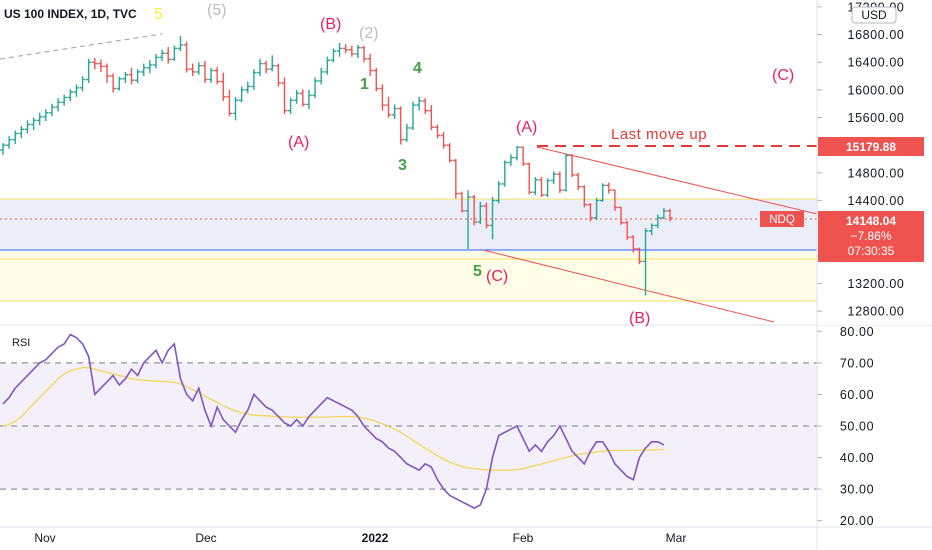  What do you see at coordinates (526, 127) in the screenshot?
I see `wave-label-A-2: (A)` at bounding box center [526, 127].